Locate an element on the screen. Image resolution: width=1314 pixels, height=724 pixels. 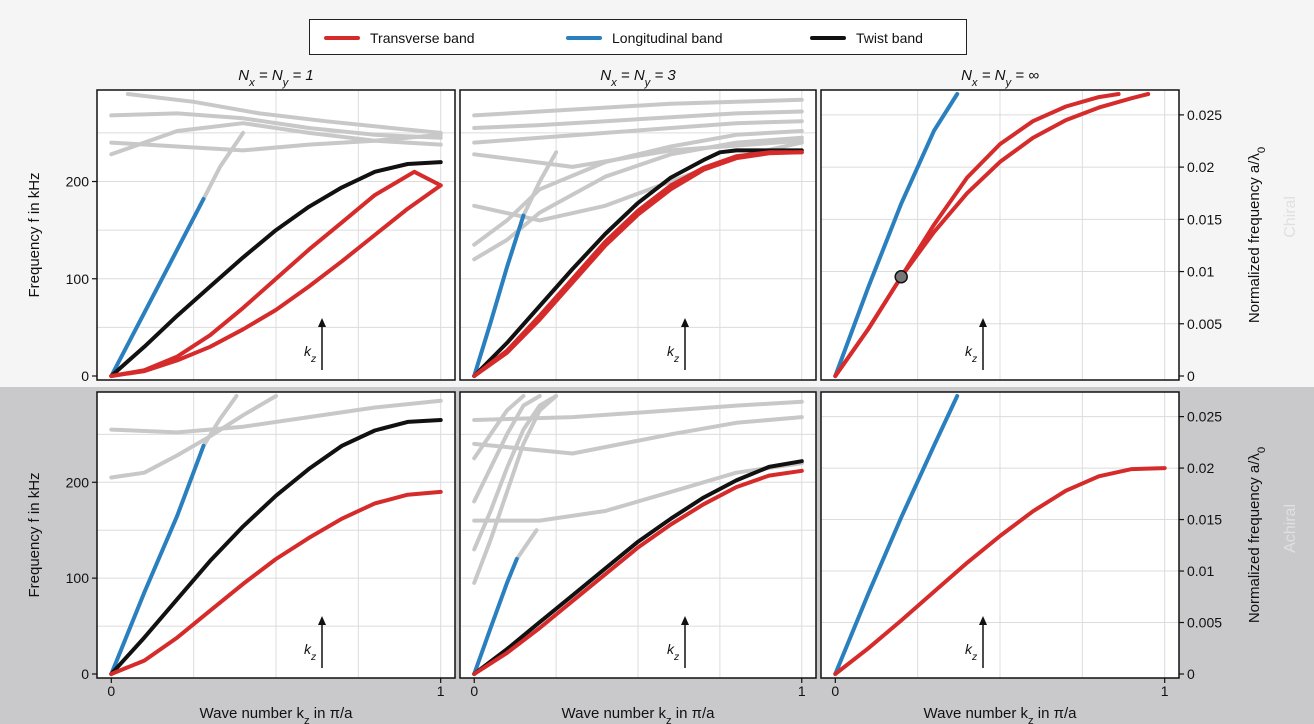
panel-title: Nx​ = Ny​ = ∞ is located at coordinates (1000, 78).